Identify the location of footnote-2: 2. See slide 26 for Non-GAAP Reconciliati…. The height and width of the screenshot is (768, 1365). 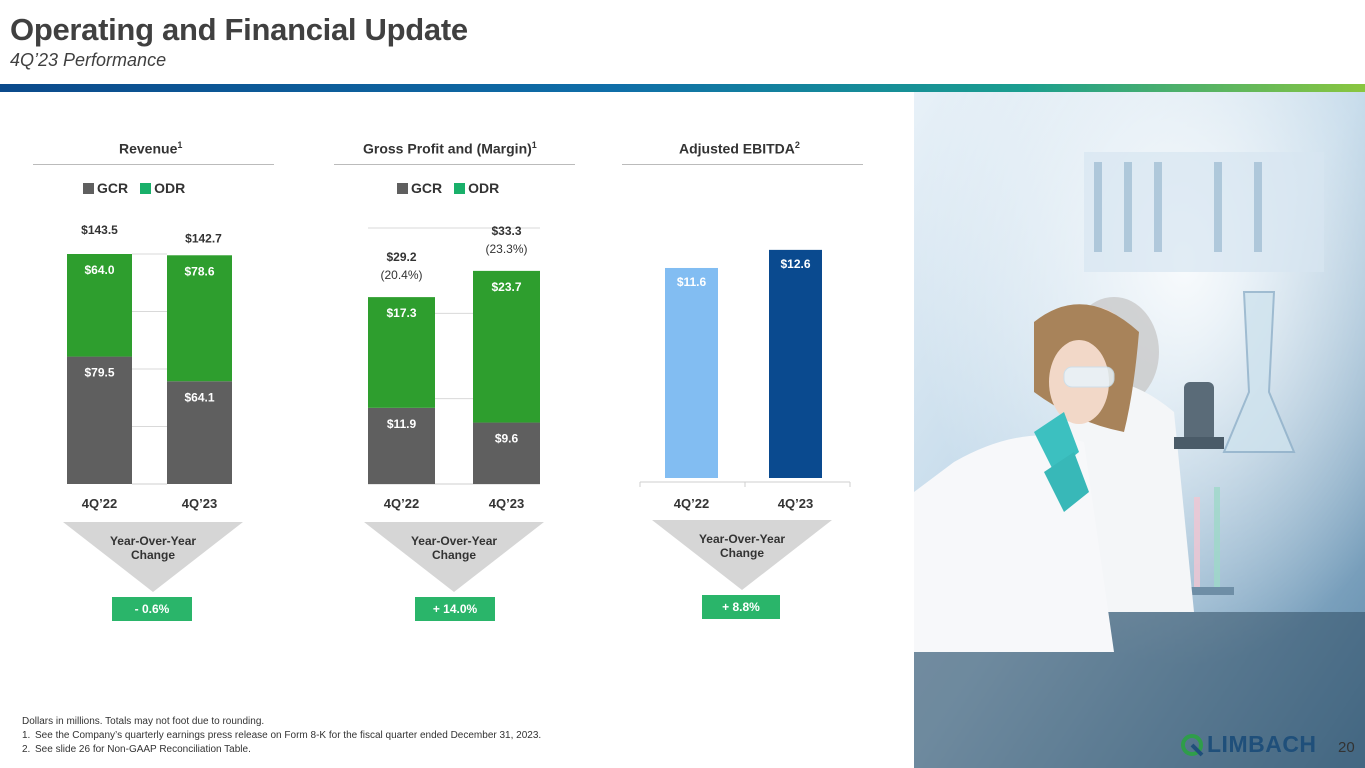
(136, 749).